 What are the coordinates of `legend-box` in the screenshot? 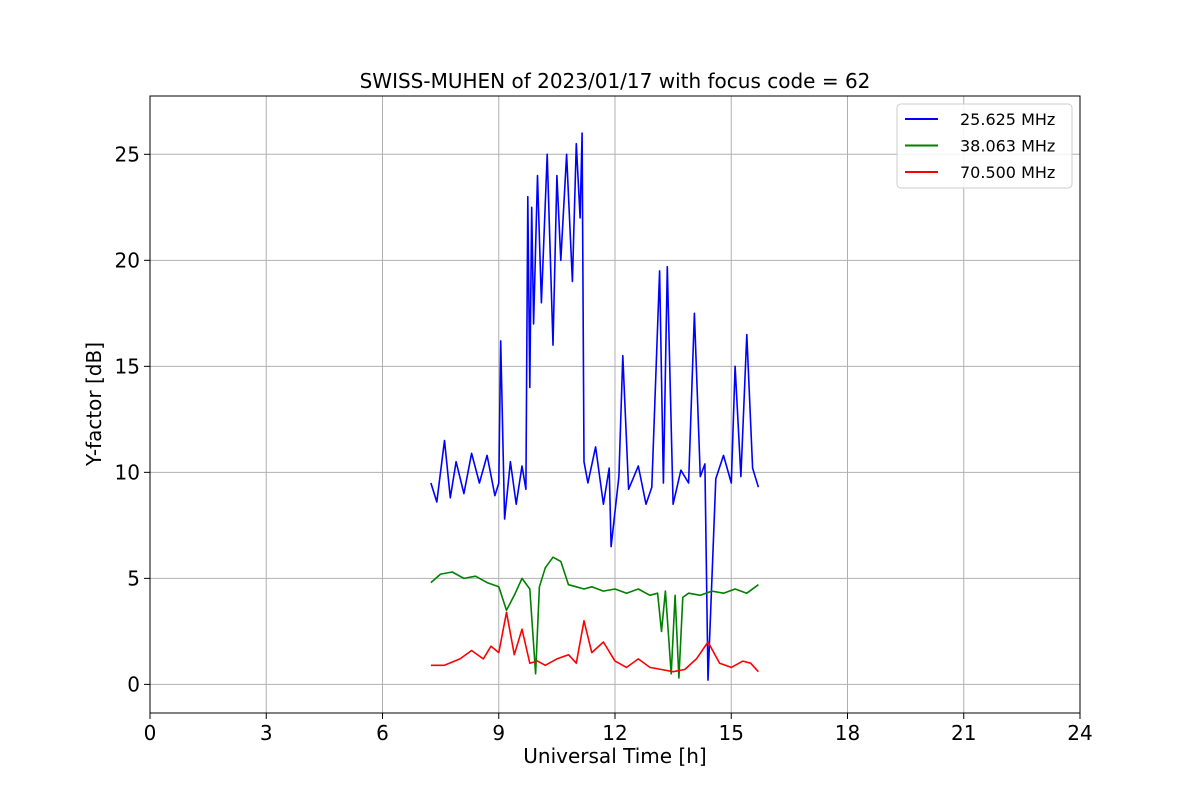 It's located at (984, 146).